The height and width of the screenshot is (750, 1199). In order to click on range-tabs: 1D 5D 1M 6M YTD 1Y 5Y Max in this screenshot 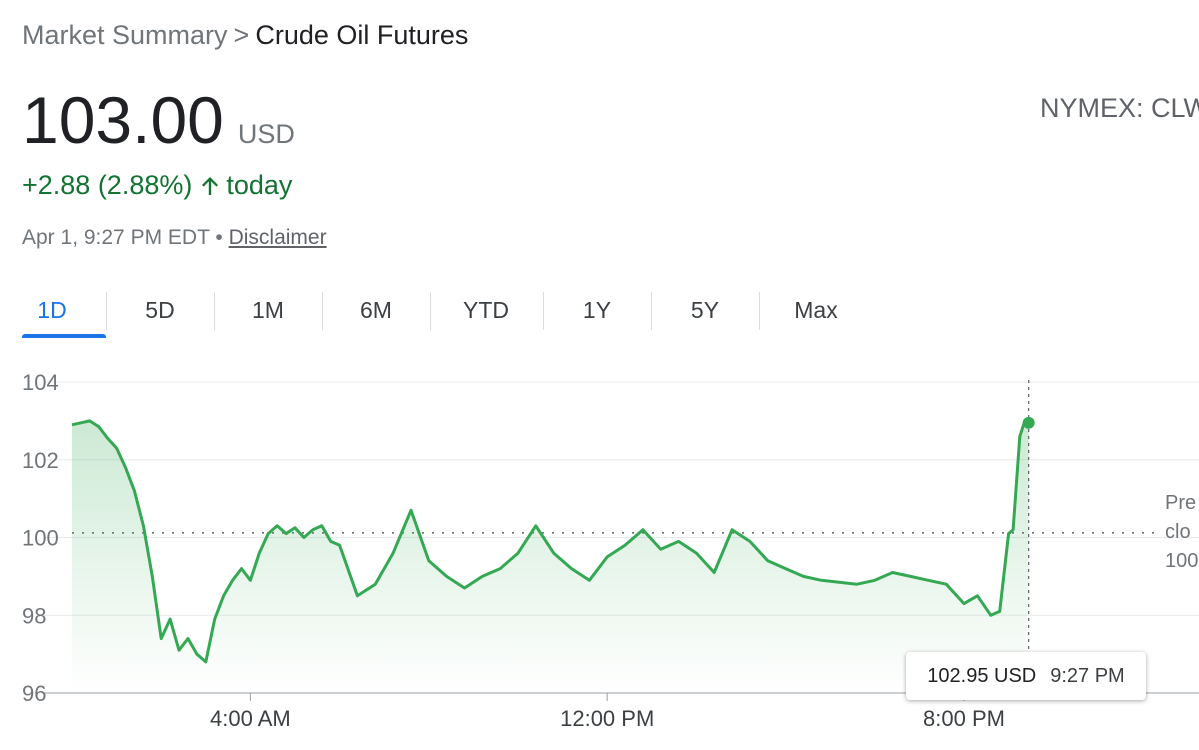, I will do `click(450, 315)`.